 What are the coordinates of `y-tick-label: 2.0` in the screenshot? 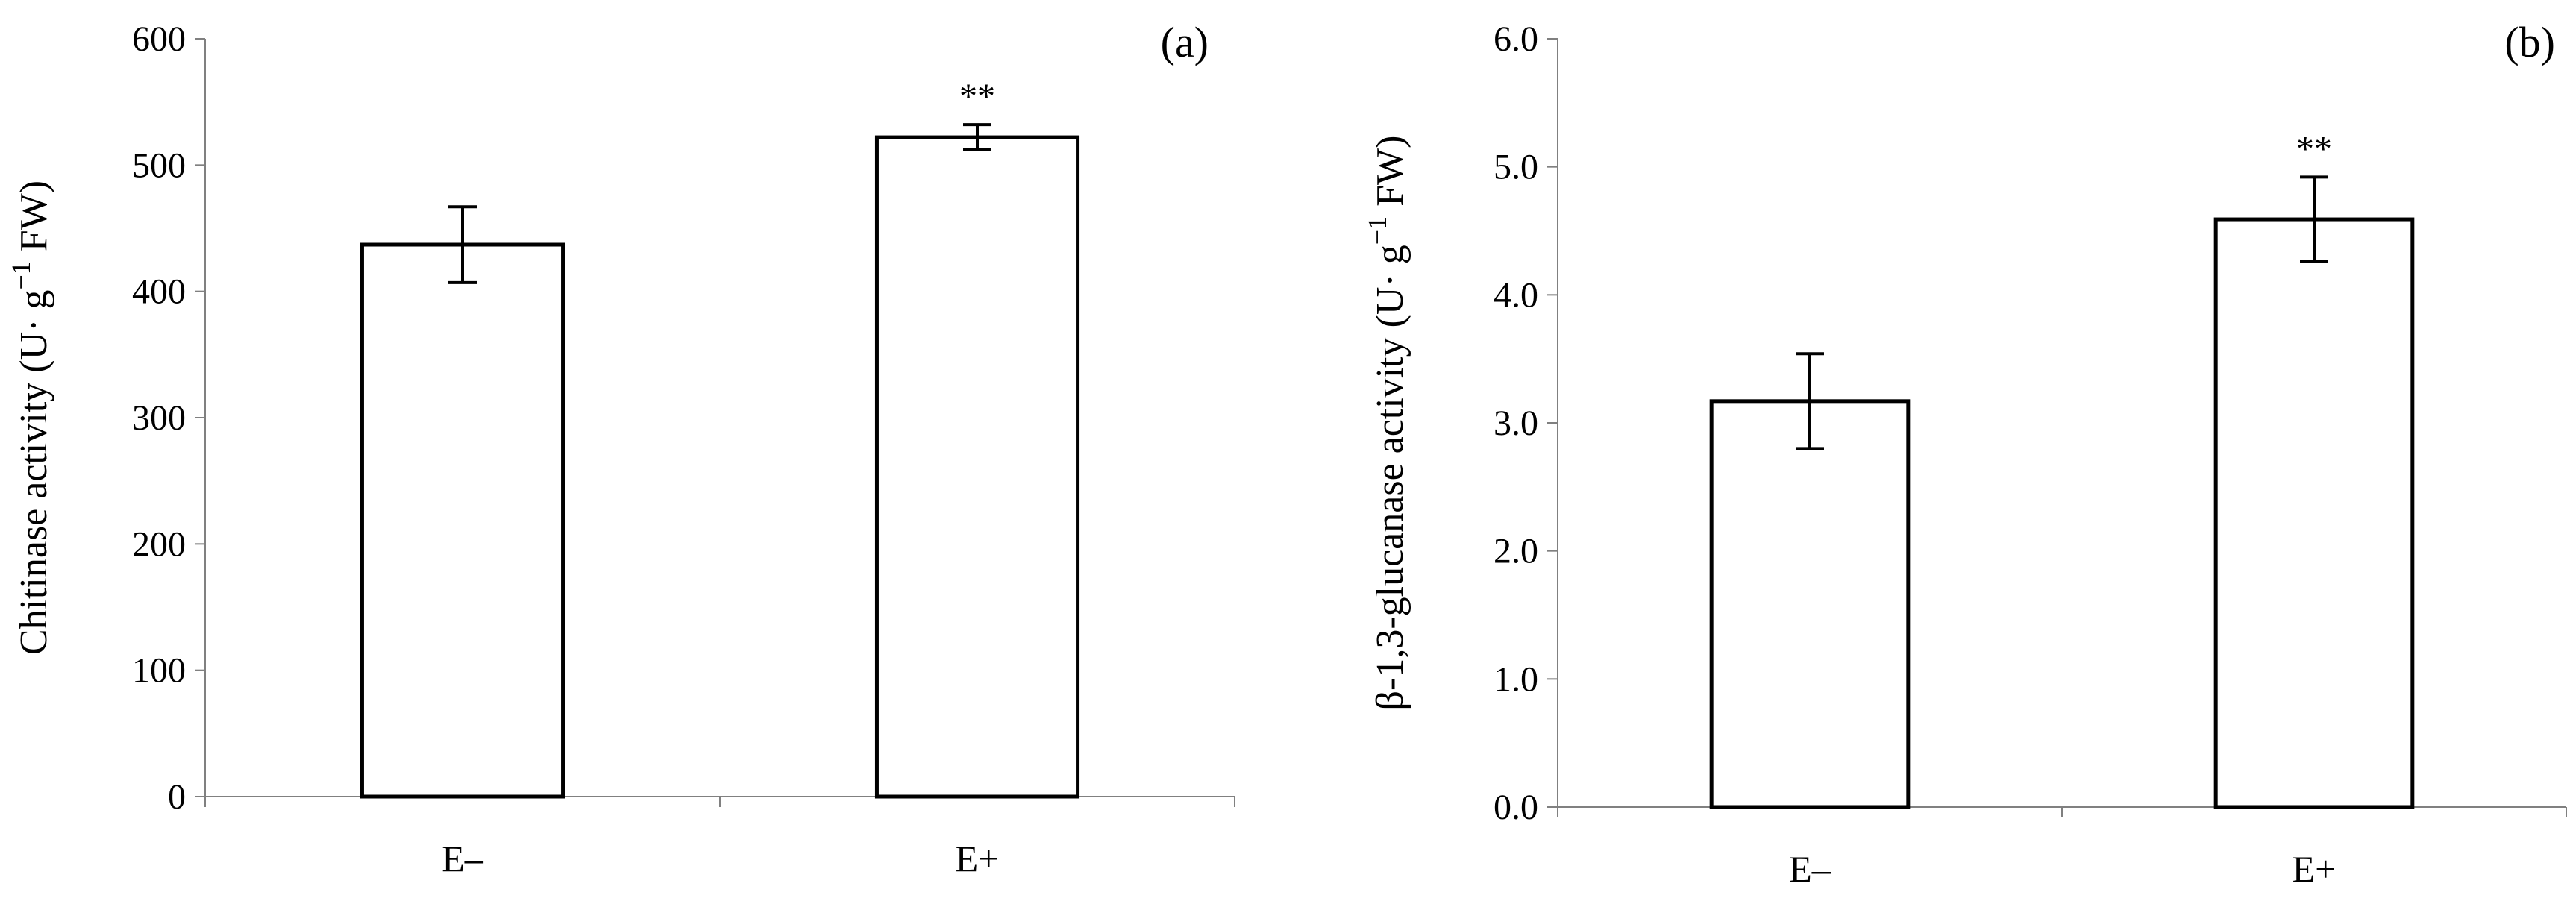 It's located at (1516, 551).